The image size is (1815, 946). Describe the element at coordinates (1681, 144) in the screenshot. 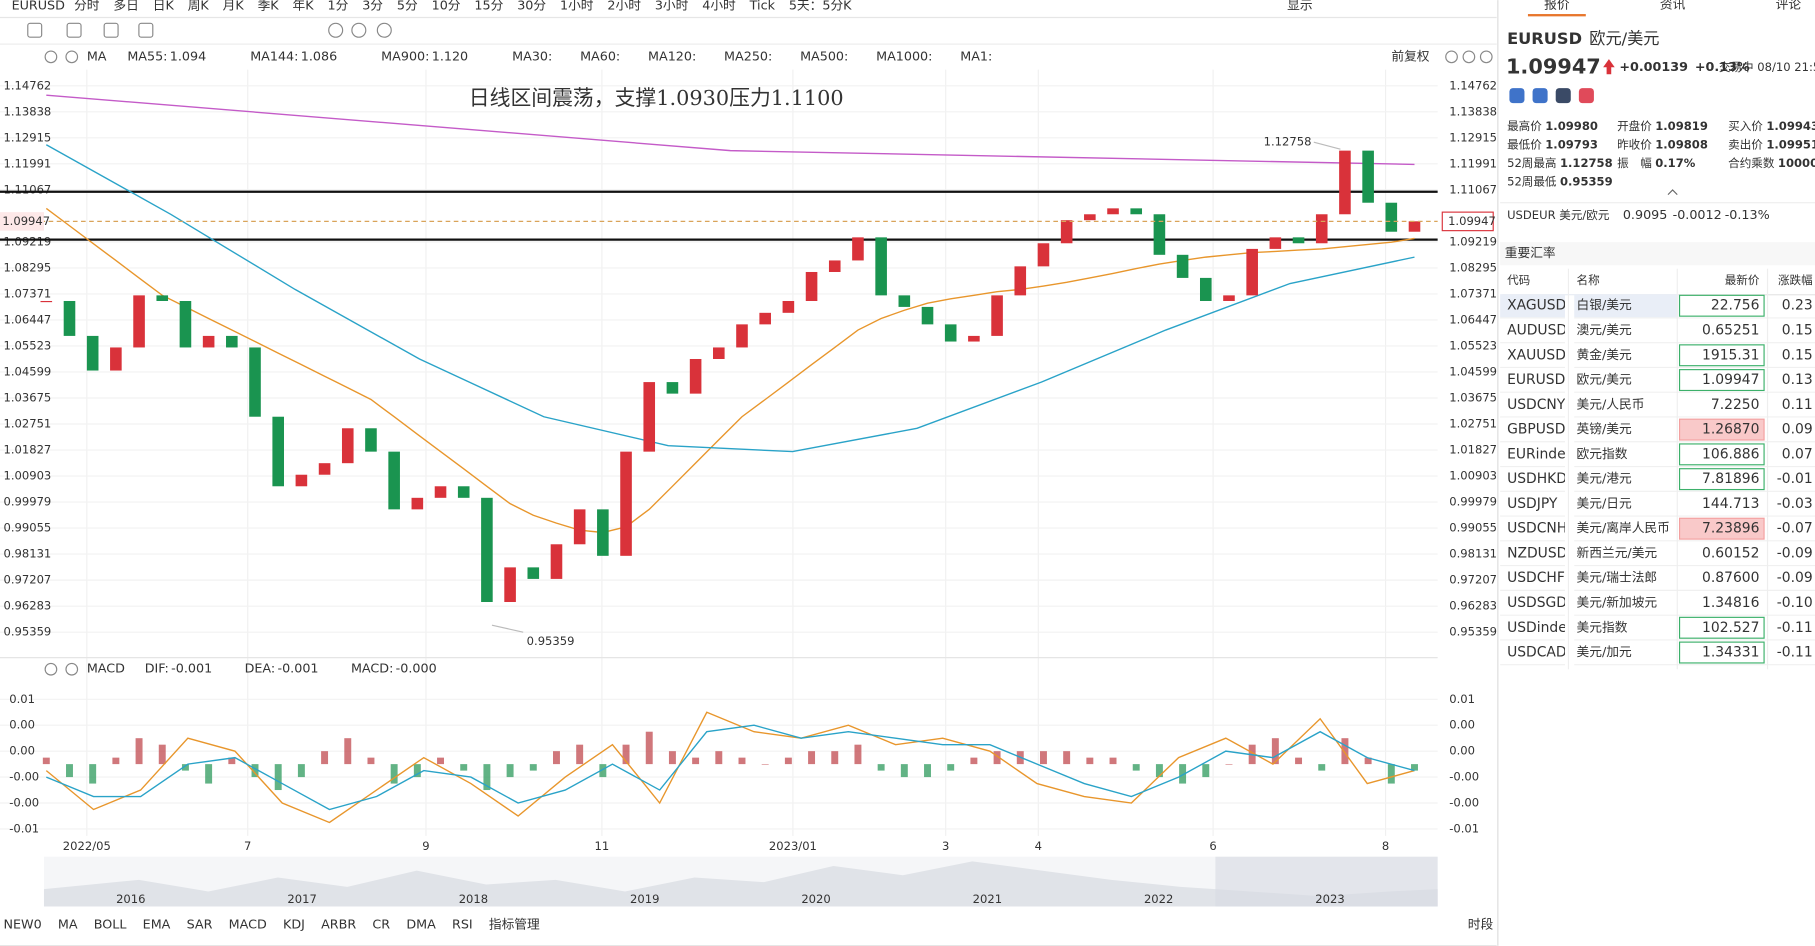

I see `stat-value: 1.09808` at that location.